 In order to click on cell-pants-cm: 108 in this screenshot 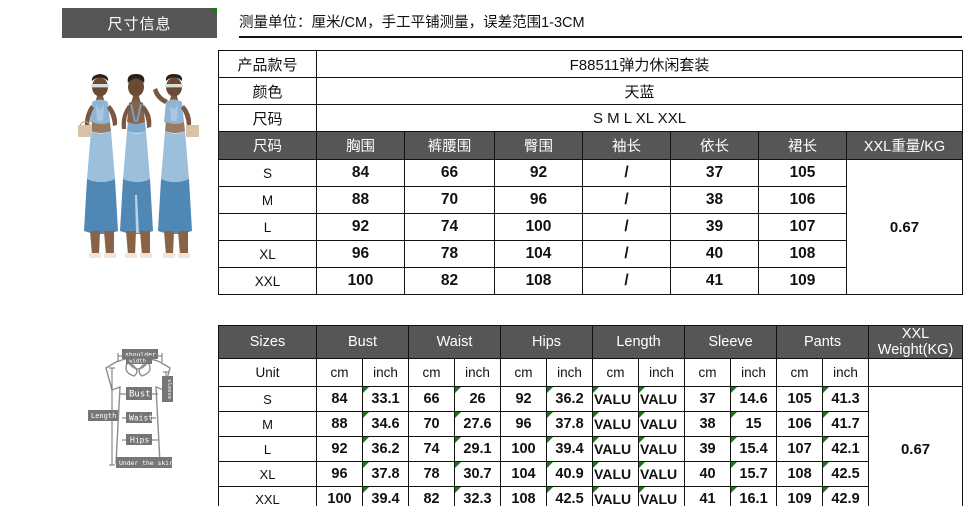, I will do `click(800, 474)`.